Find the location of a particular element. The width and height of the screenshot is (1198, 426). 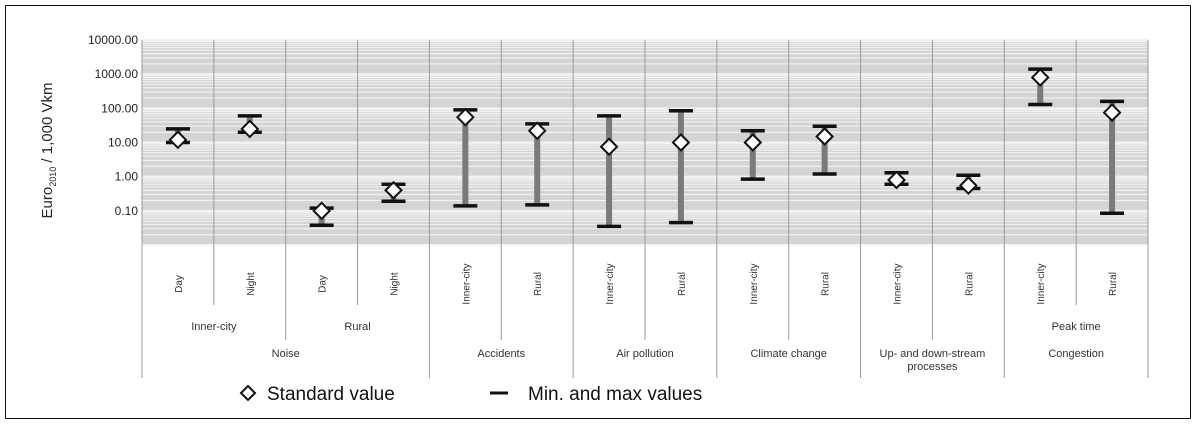

group-label: processes is located at coordinates (932, 367).